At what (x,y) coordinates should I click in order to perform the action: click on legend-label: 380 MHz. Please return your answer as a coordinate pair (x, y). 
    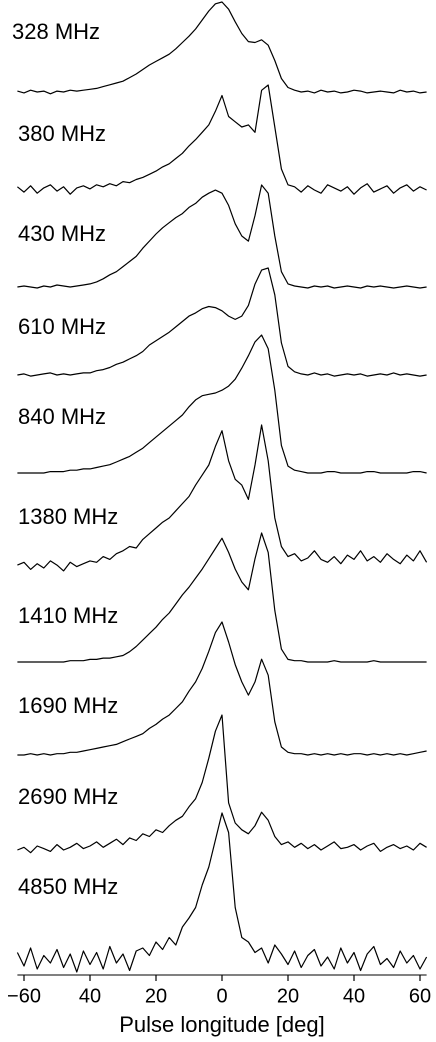
    Looking at the image, I should click on (62, 133).